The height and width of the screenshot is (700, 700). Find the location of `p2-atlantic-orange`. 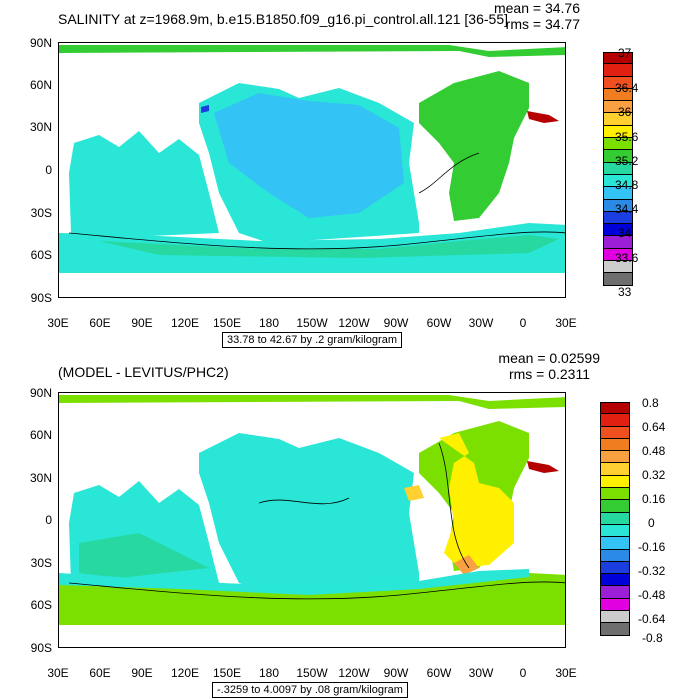

p2-atlantic-orange is located at coordinates (414, 493).